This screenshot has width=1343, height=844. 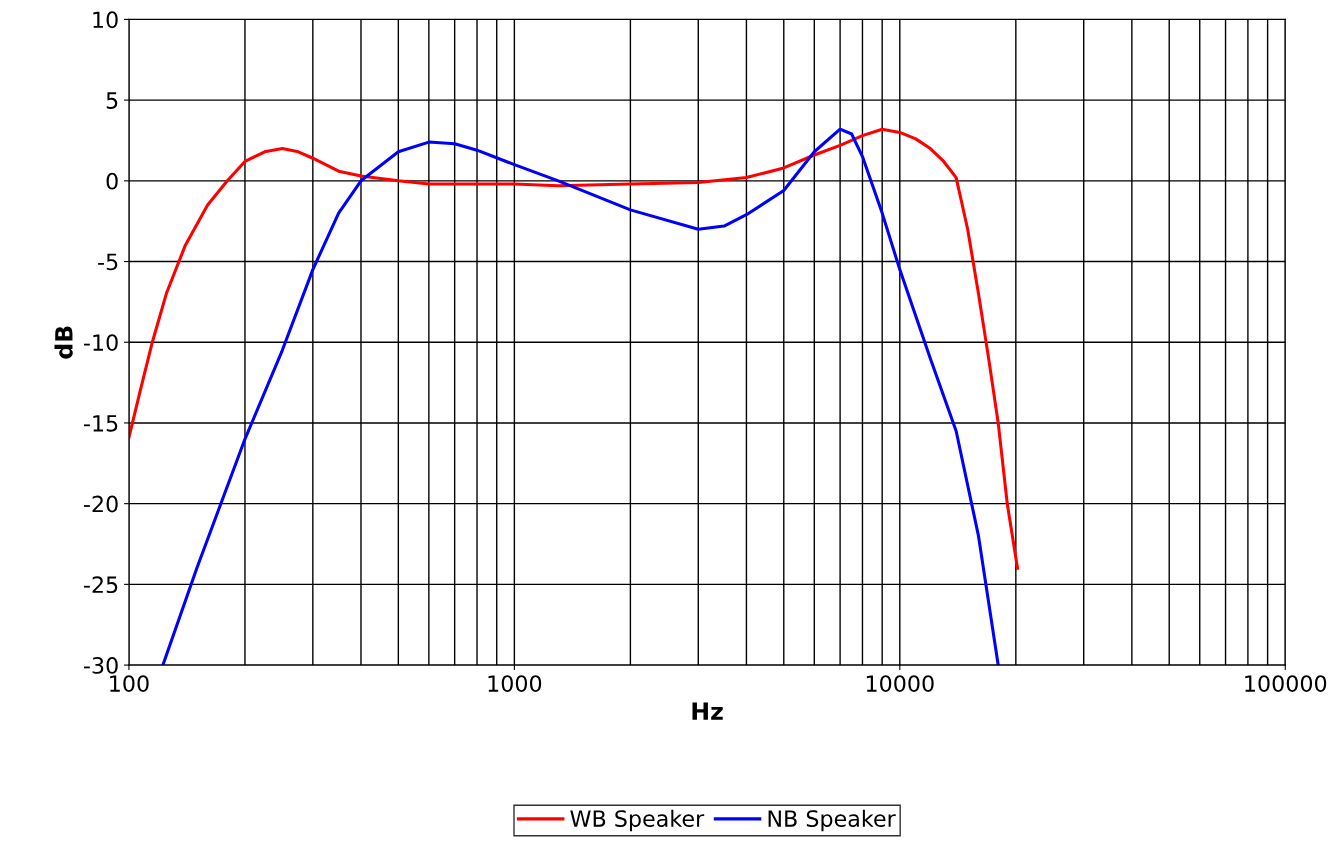 What do you see at coordinates (63, 342) in the screenshot?
I see `y-axis-title: dB` at bounding box center [63, 342].